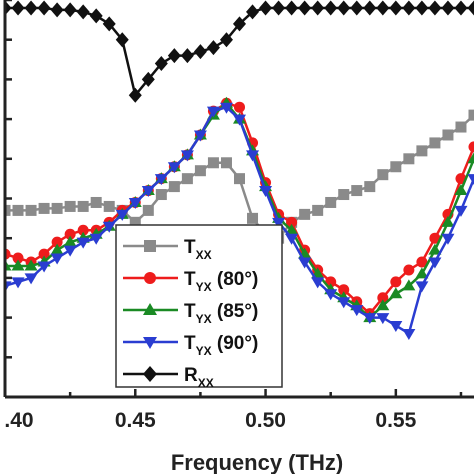 Image resolution: width=474 pixels, height=474 pixels. I want to click on x-axis-title: Frequency (THz), so click(257, 462).